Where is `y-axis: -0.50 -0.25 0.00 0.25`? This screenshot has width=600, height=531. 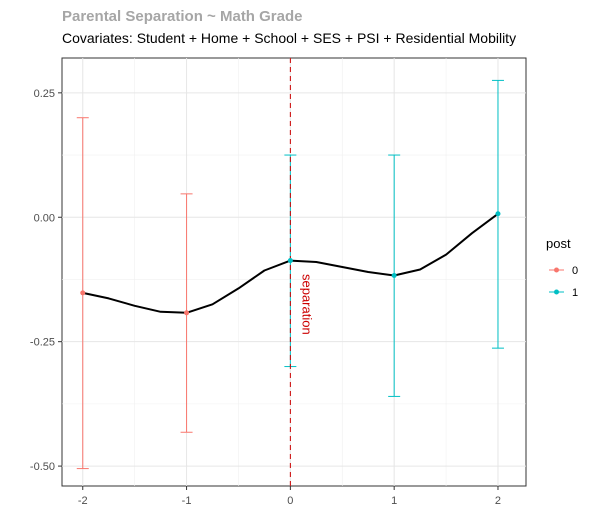 y-axis: -0.50 -0.25 0.00 0.25 is located at coordinates (46, 280).